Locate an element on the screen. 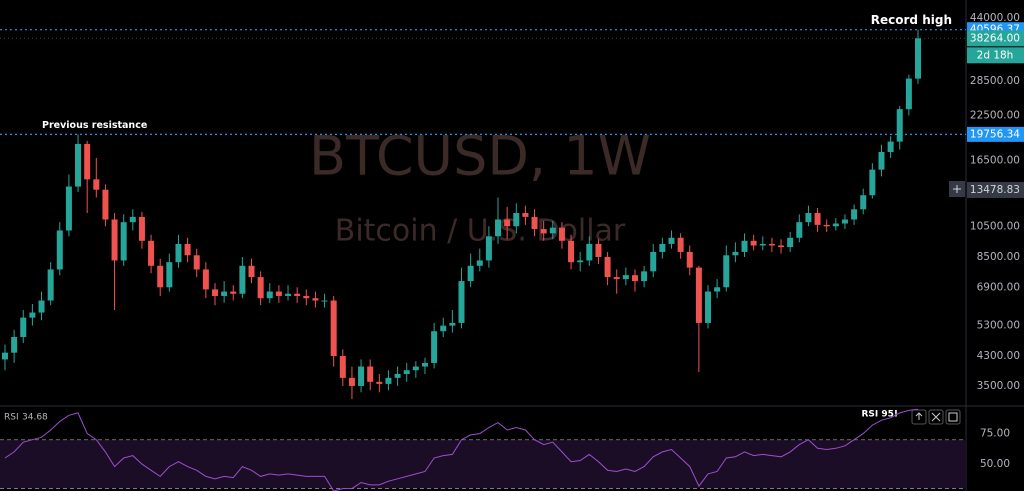 This screenshot has height=491, width=1024. y-tick-label: 22500.00 is located at coordinates (995, 115).